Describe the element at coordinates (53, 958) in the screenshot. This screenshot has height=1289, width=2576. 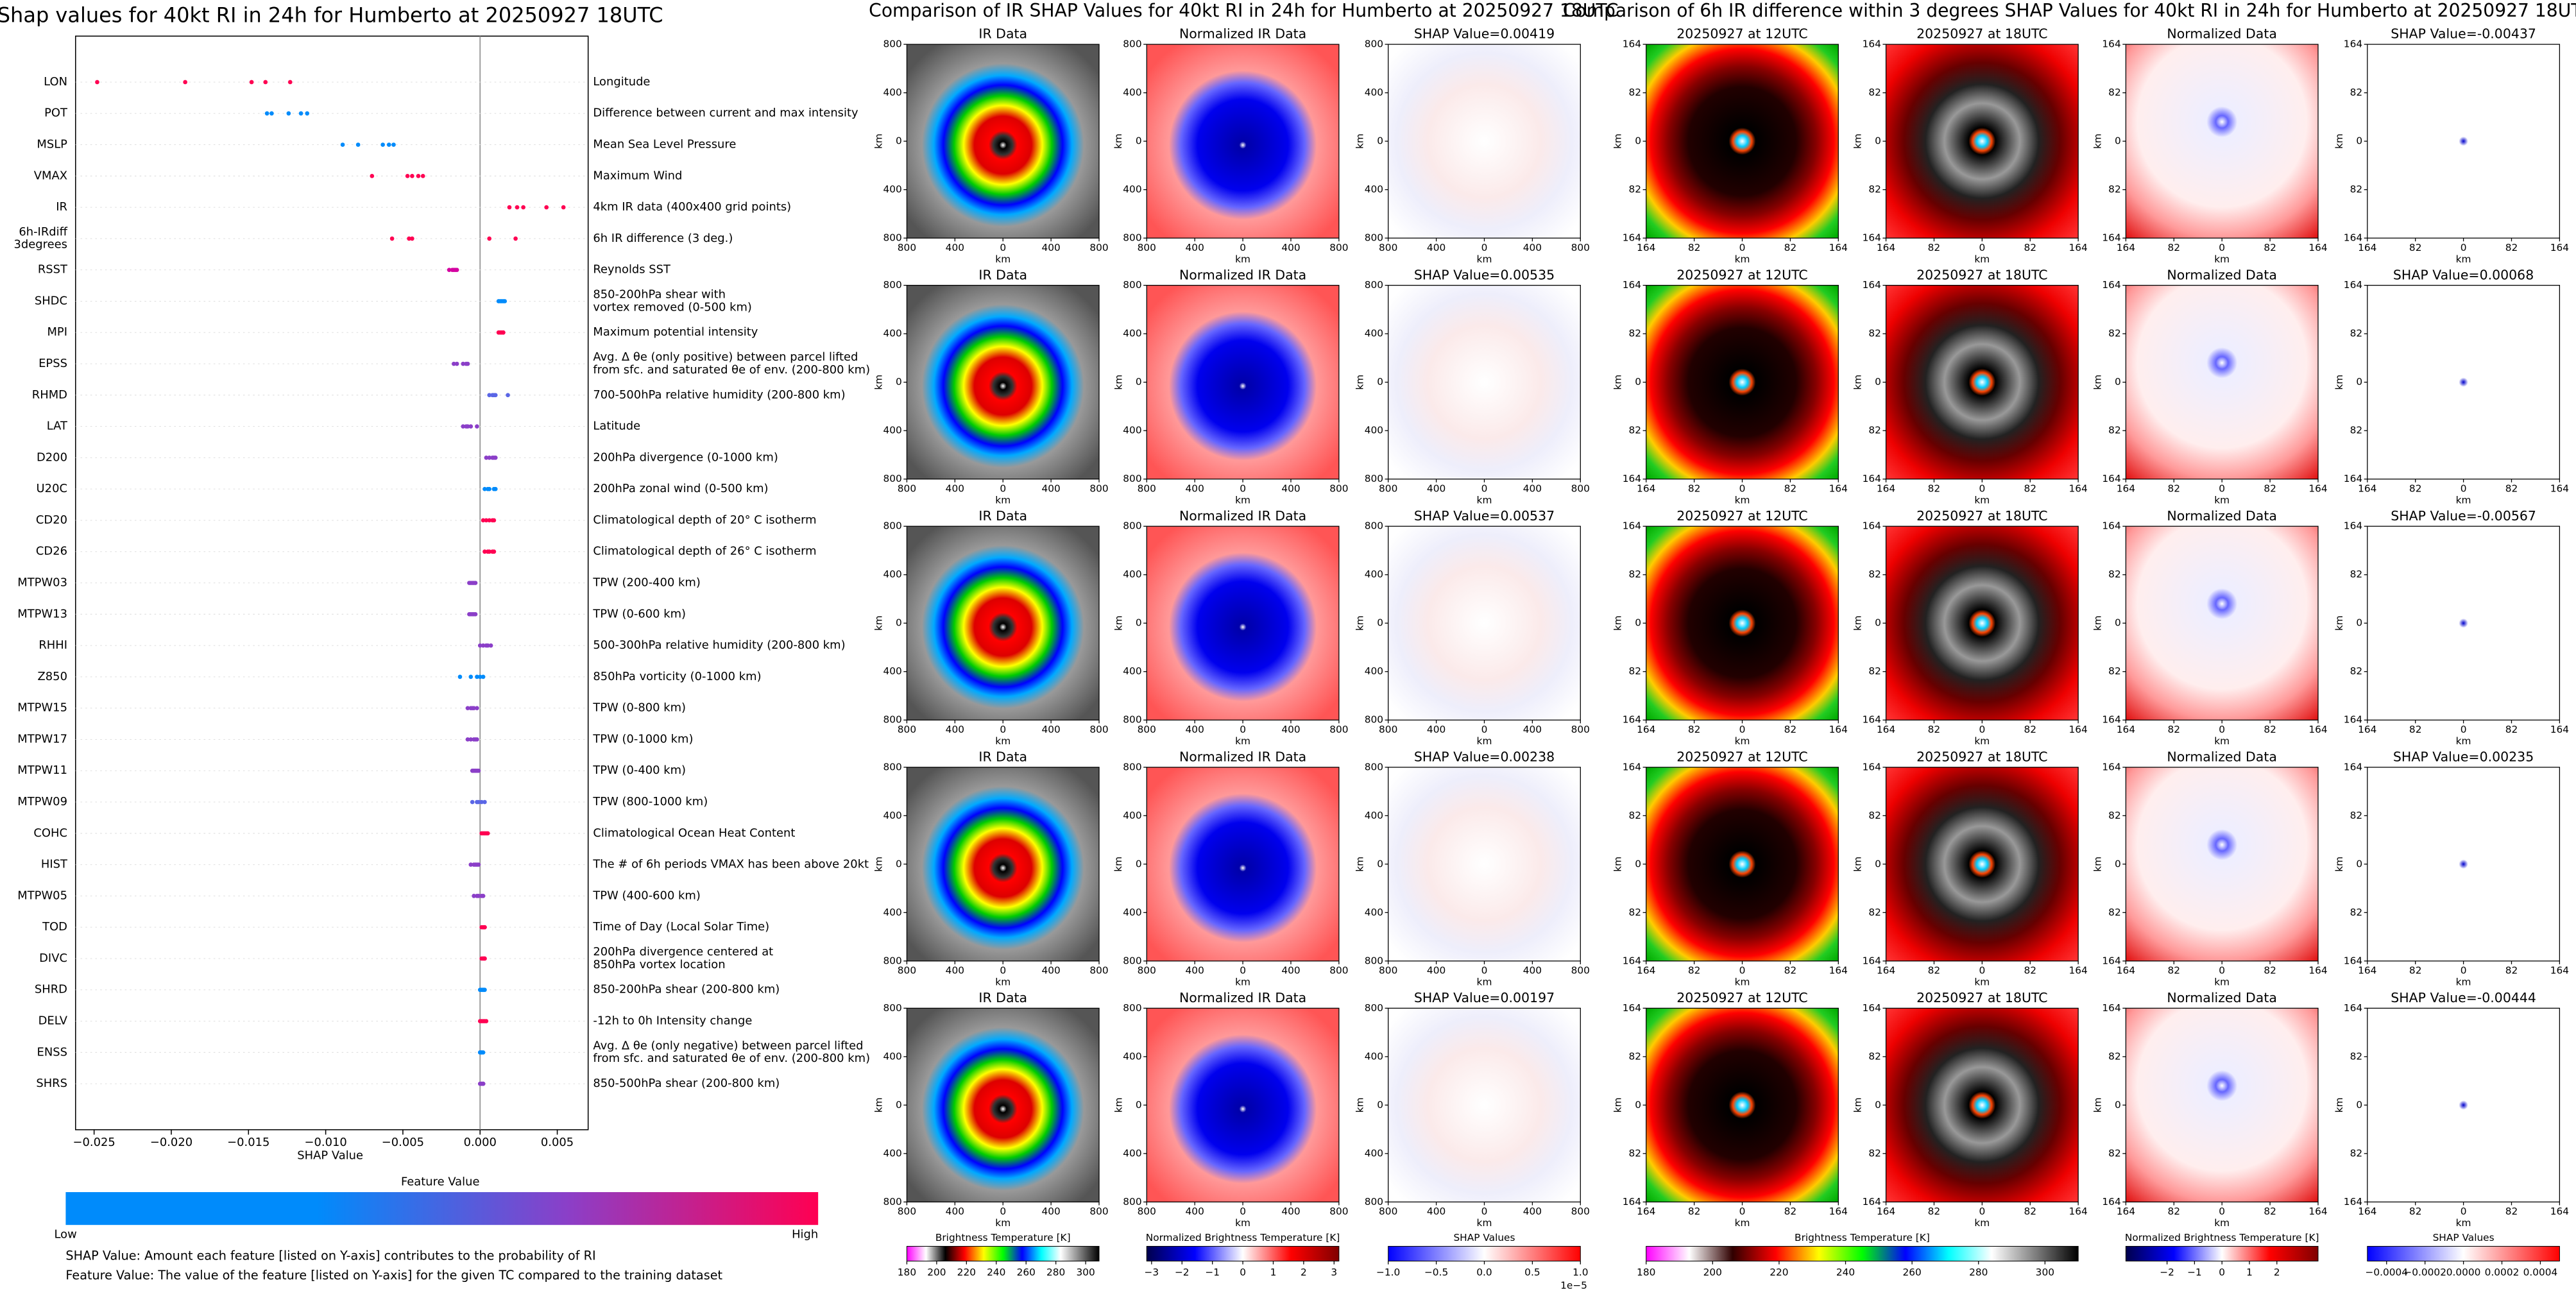
I see `feature-label: DIVC` at that location.